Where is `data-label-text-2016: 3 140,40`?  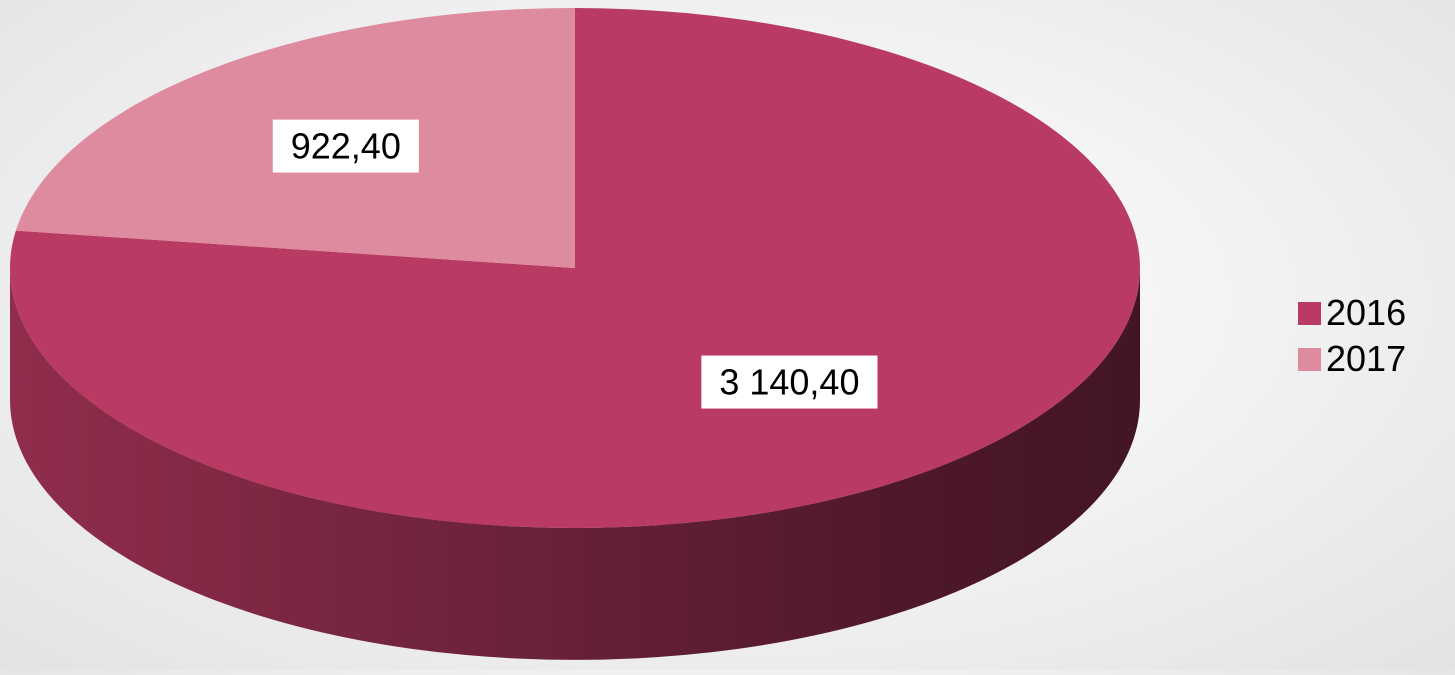 data-label-text-2016: 3 140,40 is located at coordinates (789, 382).